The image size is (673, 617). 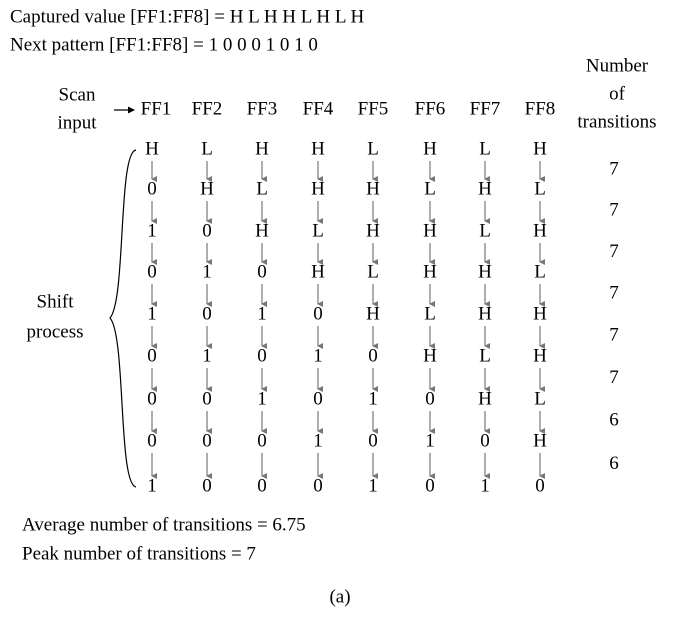 What do you see at coordinates (207, 108) in the screenshot?
I see `column-header: FF2` at bounding box center [207, 108].